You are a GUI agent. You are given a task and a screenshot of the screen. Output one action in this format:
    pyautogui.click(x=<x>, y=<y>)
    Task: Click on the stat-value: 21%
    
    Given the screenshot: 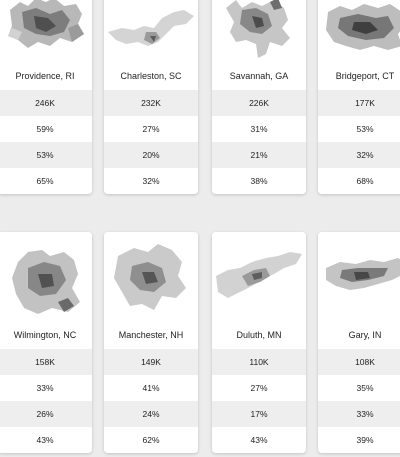 What is the action you would take?
    pyautogui.click(x=259, y=155)
    